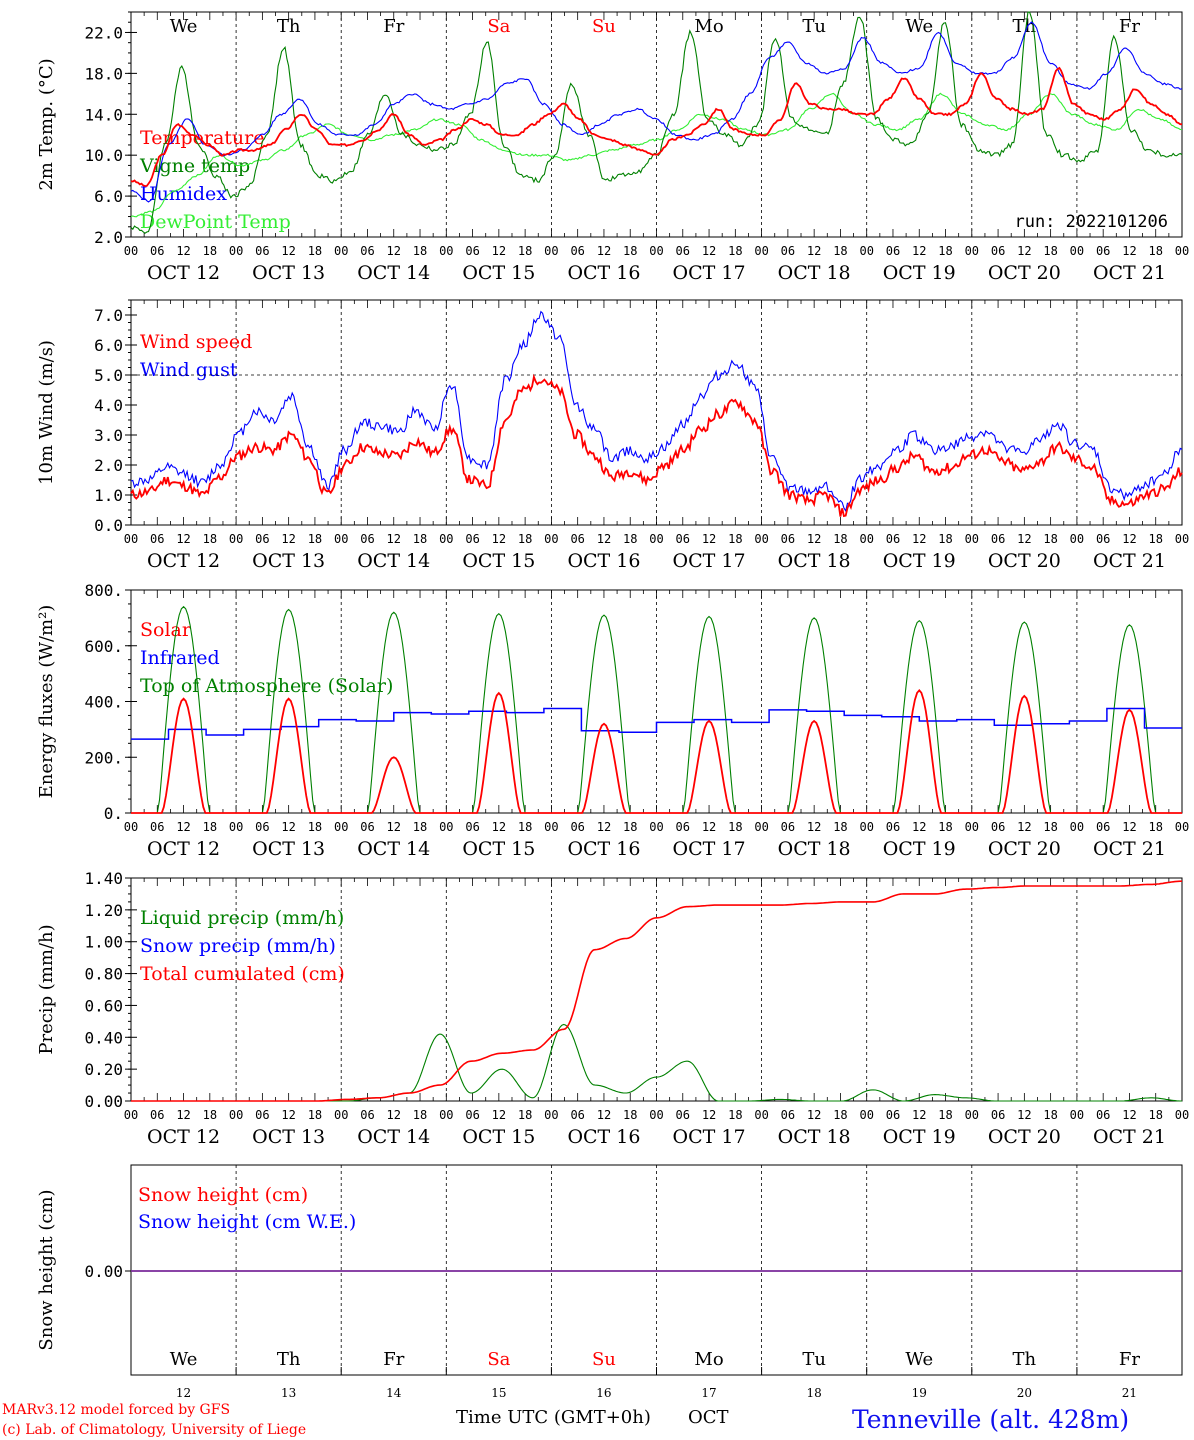  Describe the element at coordinates (196, 342) in the screenshot. I see `legend-entry: Wind speed` at that location.